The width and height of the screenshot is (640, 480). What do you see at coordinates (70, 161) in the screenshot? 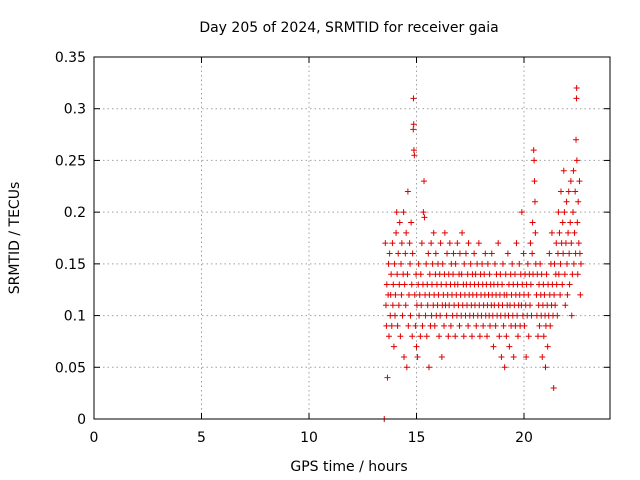
I see `y-tick-label: 0.25` at bounding box center [70, 161].